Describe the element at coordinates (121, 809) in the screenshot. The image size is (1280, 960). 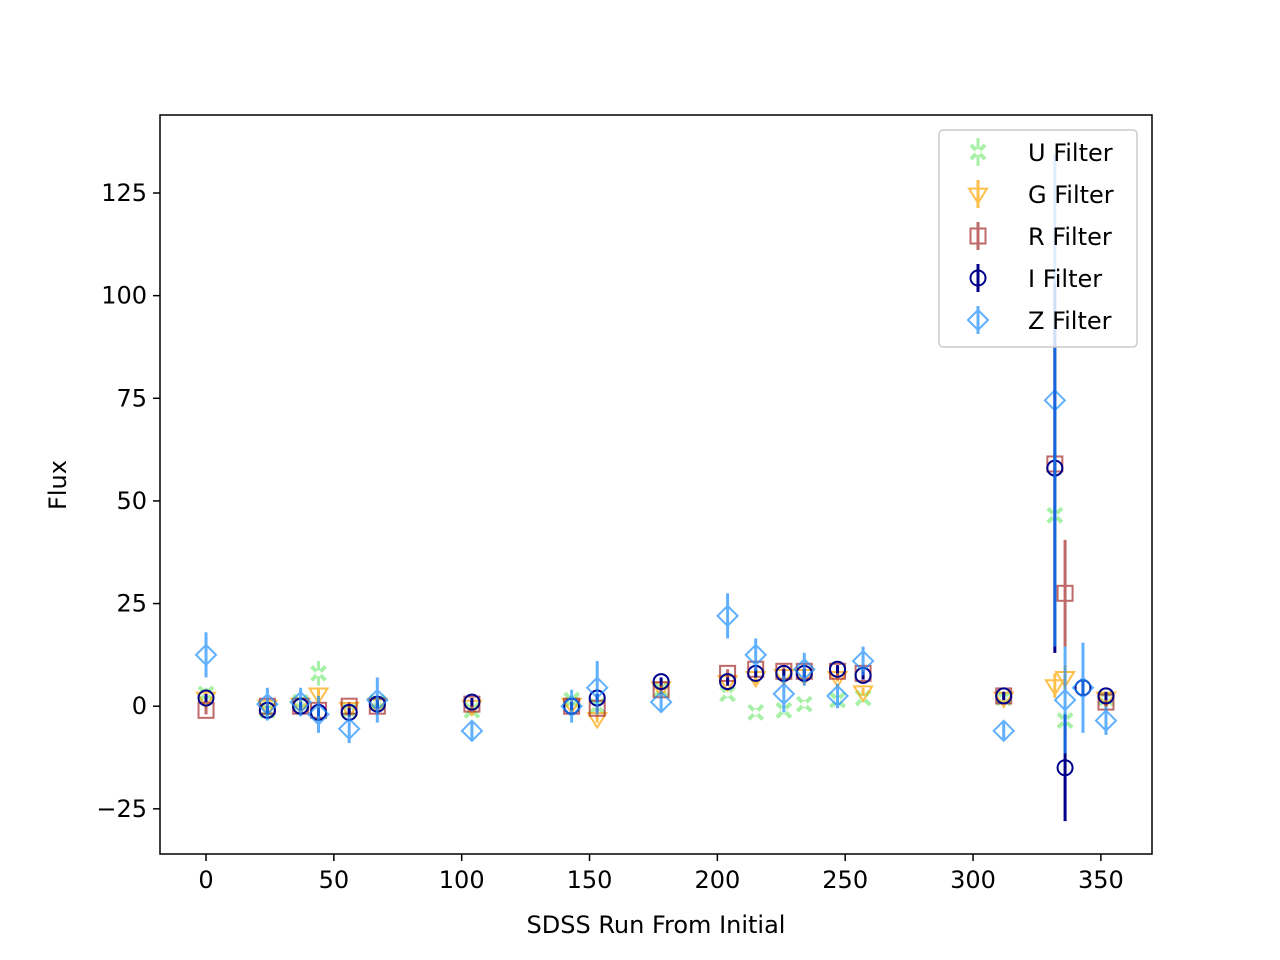
I see `y-tick-label: −25` at that location.